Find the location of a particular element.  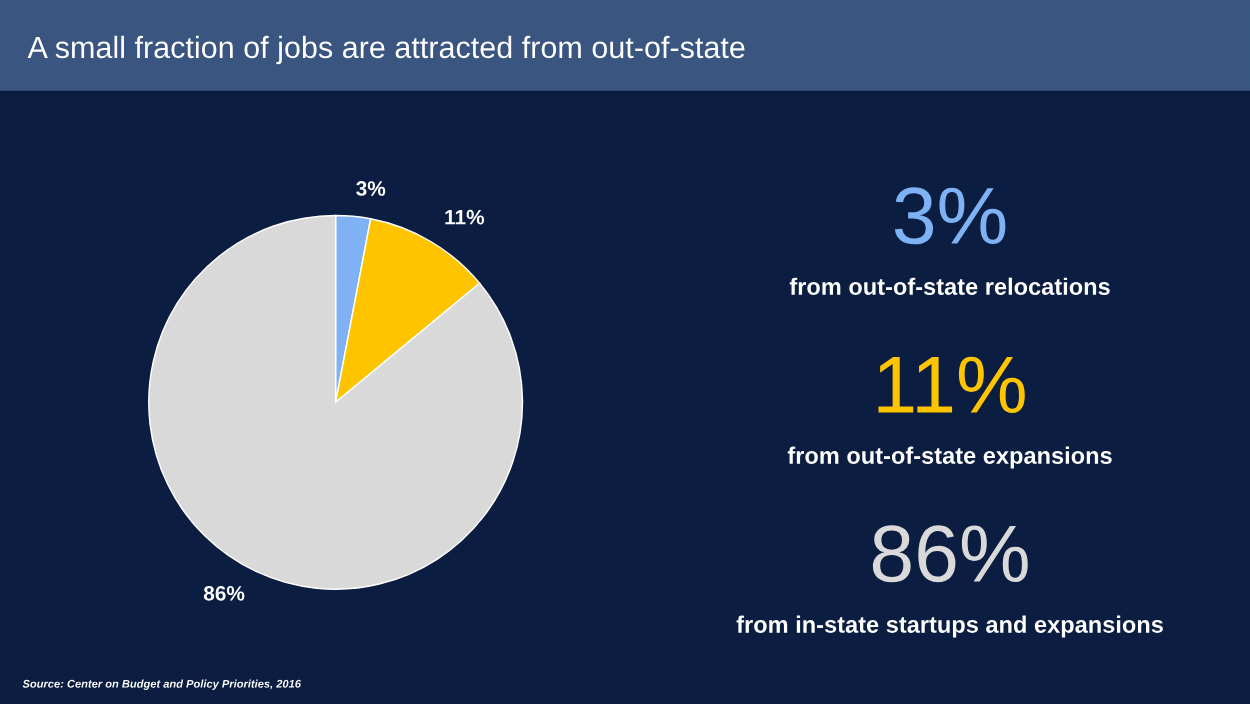

text: 86% is located at coordinates (950, 554).